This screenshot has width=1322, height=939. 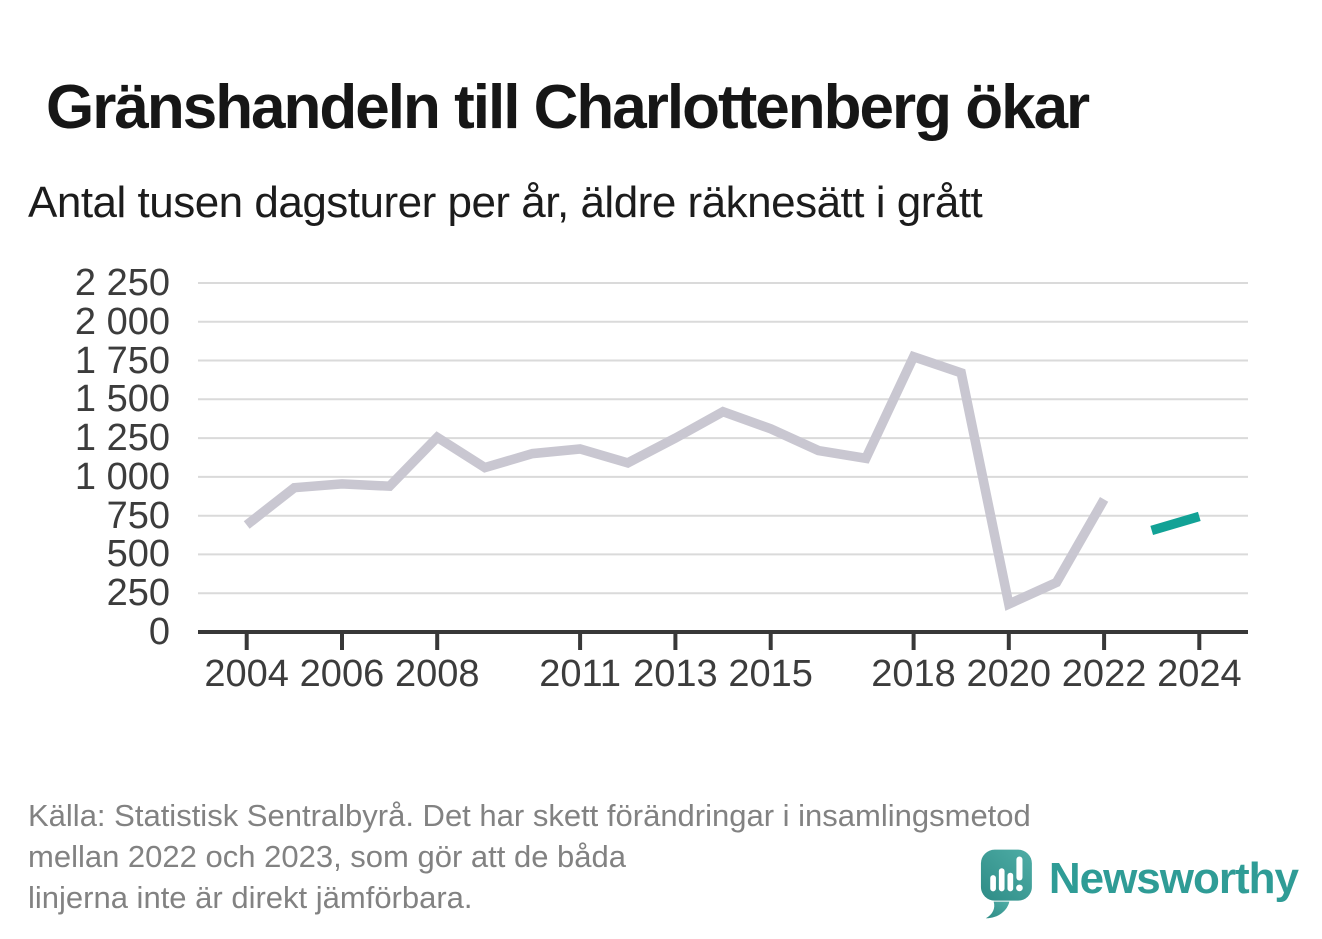 What do you see at coordinates (568, 107) in the screenshot?
I see `chart-title: Gränshandeln till Charlottenberg ökar` at bounding box center [568, 107].